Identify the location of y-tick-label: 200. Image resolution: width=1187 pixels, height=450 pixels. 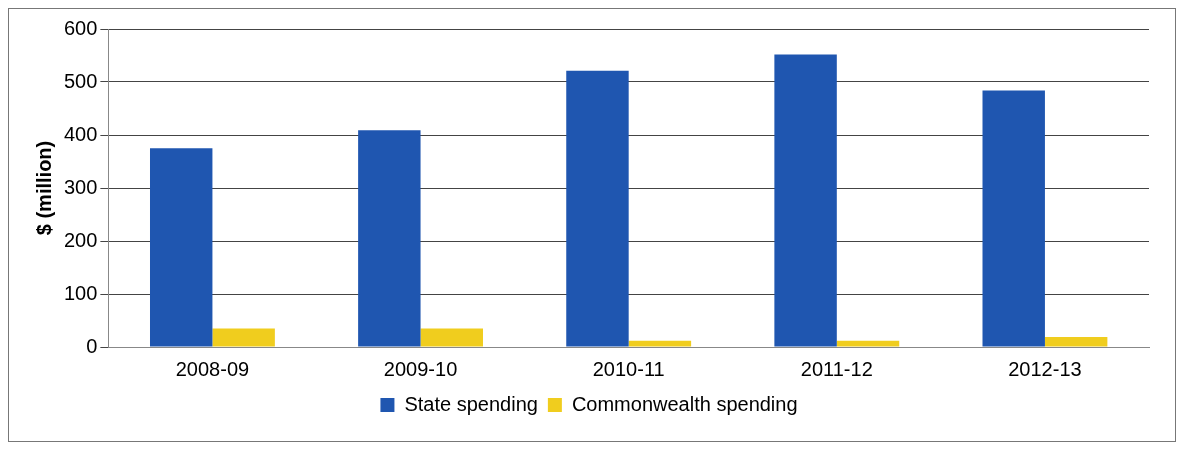
(80, 239).